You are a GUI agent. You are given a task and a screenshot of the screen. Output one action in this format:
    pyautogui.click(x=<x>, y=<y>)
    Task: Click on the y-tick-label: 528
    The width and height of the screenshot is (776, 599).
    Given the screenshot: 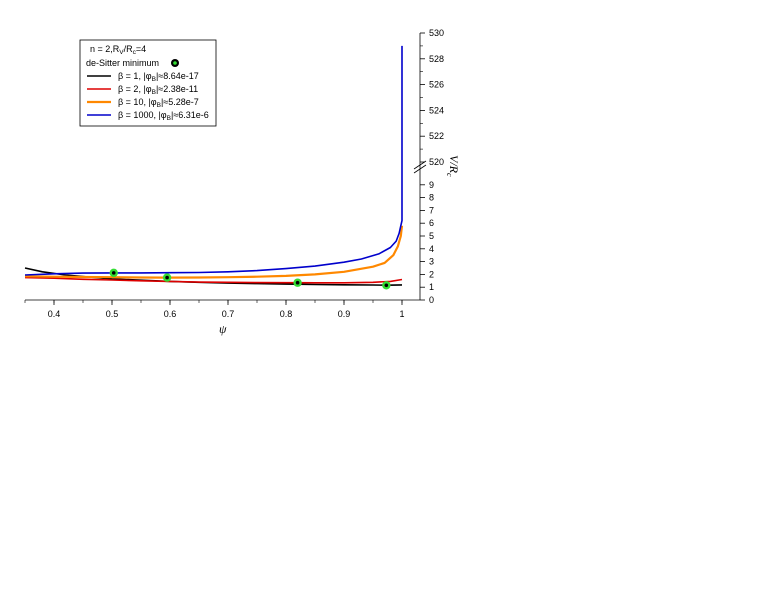 What is the action you would take?
    pyautogui.click(x=436, y=59)
    